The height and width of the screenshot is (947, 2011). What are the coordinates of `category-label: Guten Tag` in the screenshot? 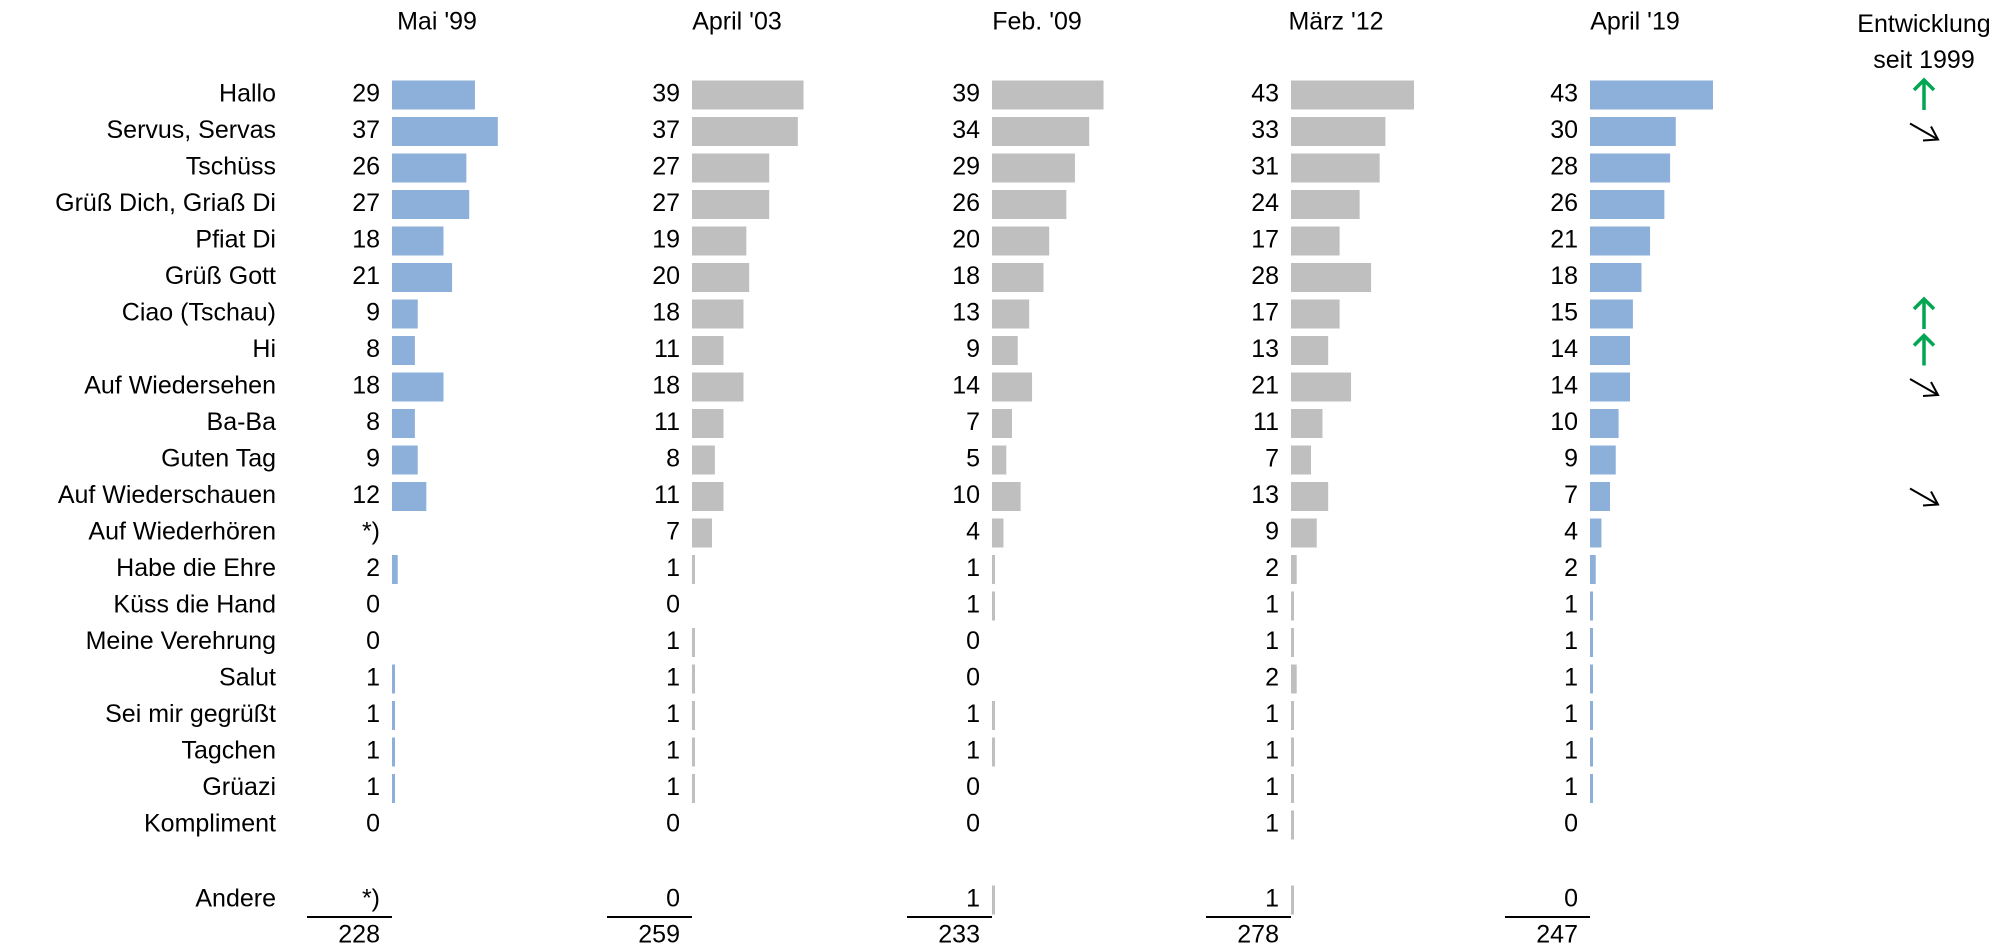 It's located at (218, 459).